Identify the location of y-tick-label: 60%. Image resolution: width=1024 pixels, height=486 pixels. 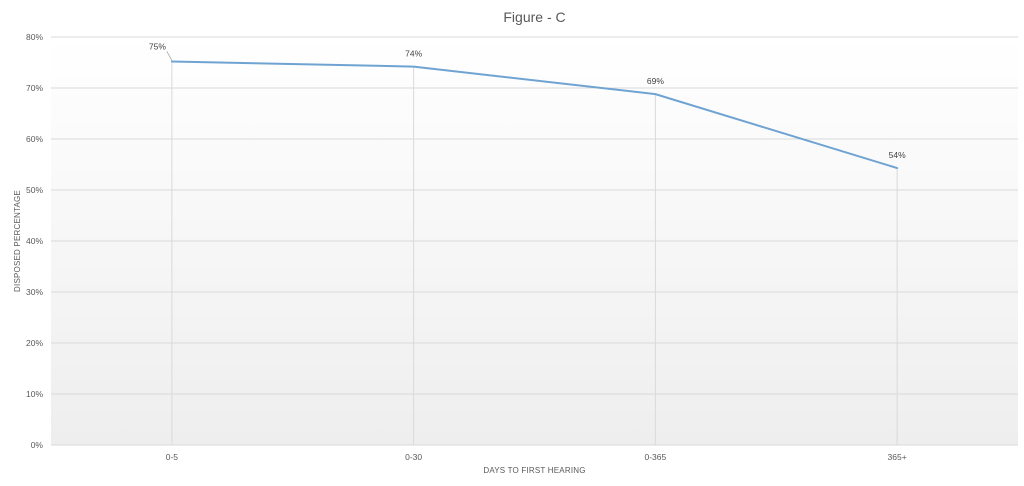
(34, 139).